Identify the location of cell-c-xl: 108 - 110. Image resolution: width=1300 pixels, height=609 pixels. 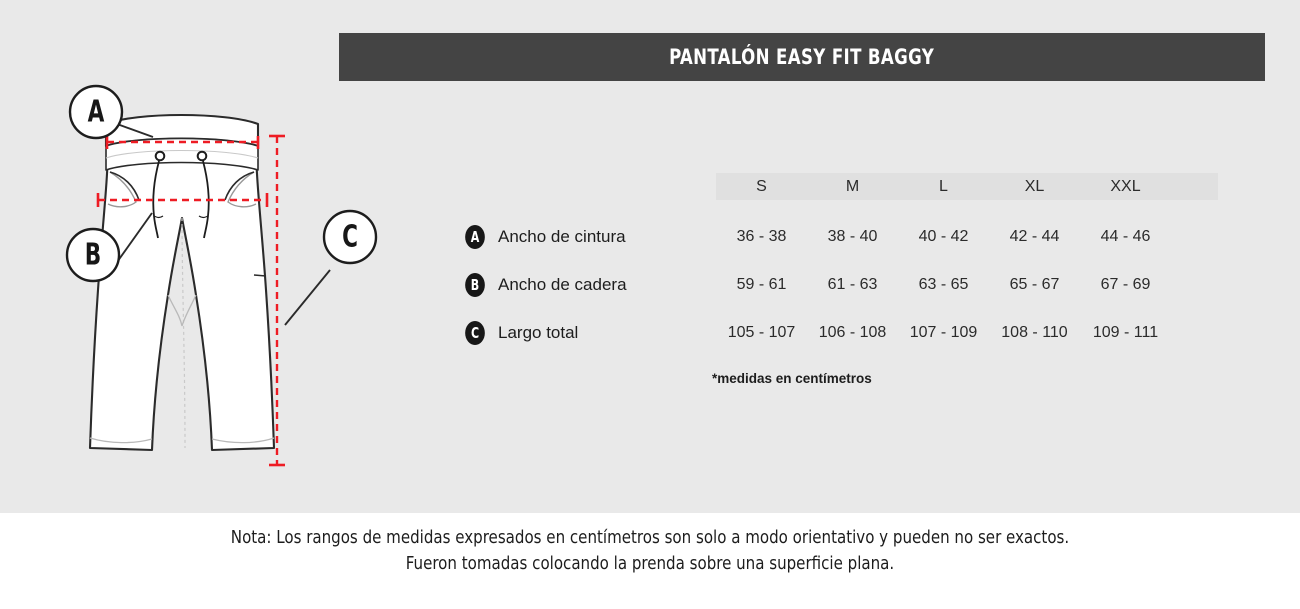
(1034, 332).